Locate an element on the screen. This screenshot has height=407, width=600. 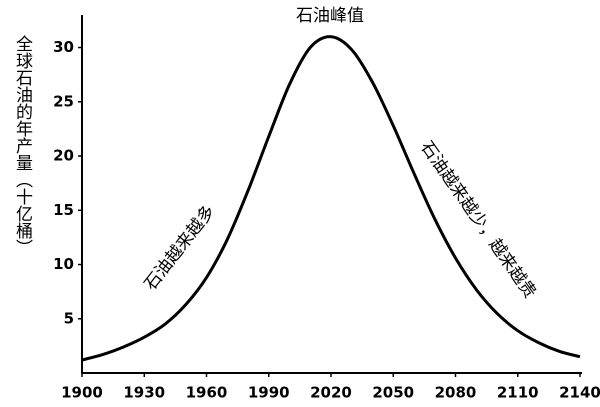
y-tick-label: 25 is located at coordinates (63, 101).